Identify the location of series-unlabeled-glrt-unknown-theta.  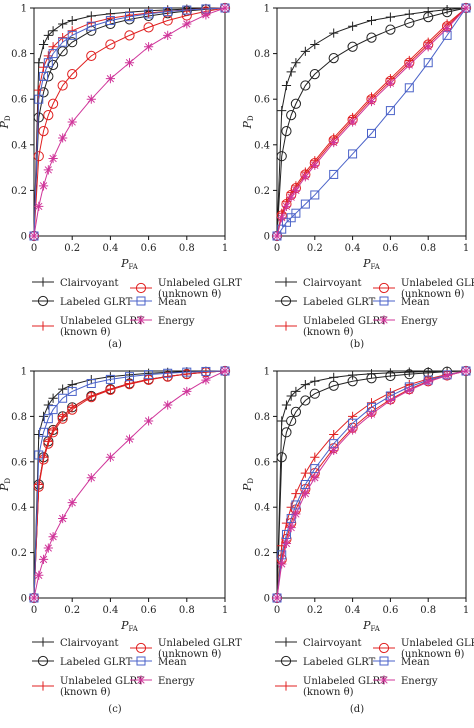
(129, 484).